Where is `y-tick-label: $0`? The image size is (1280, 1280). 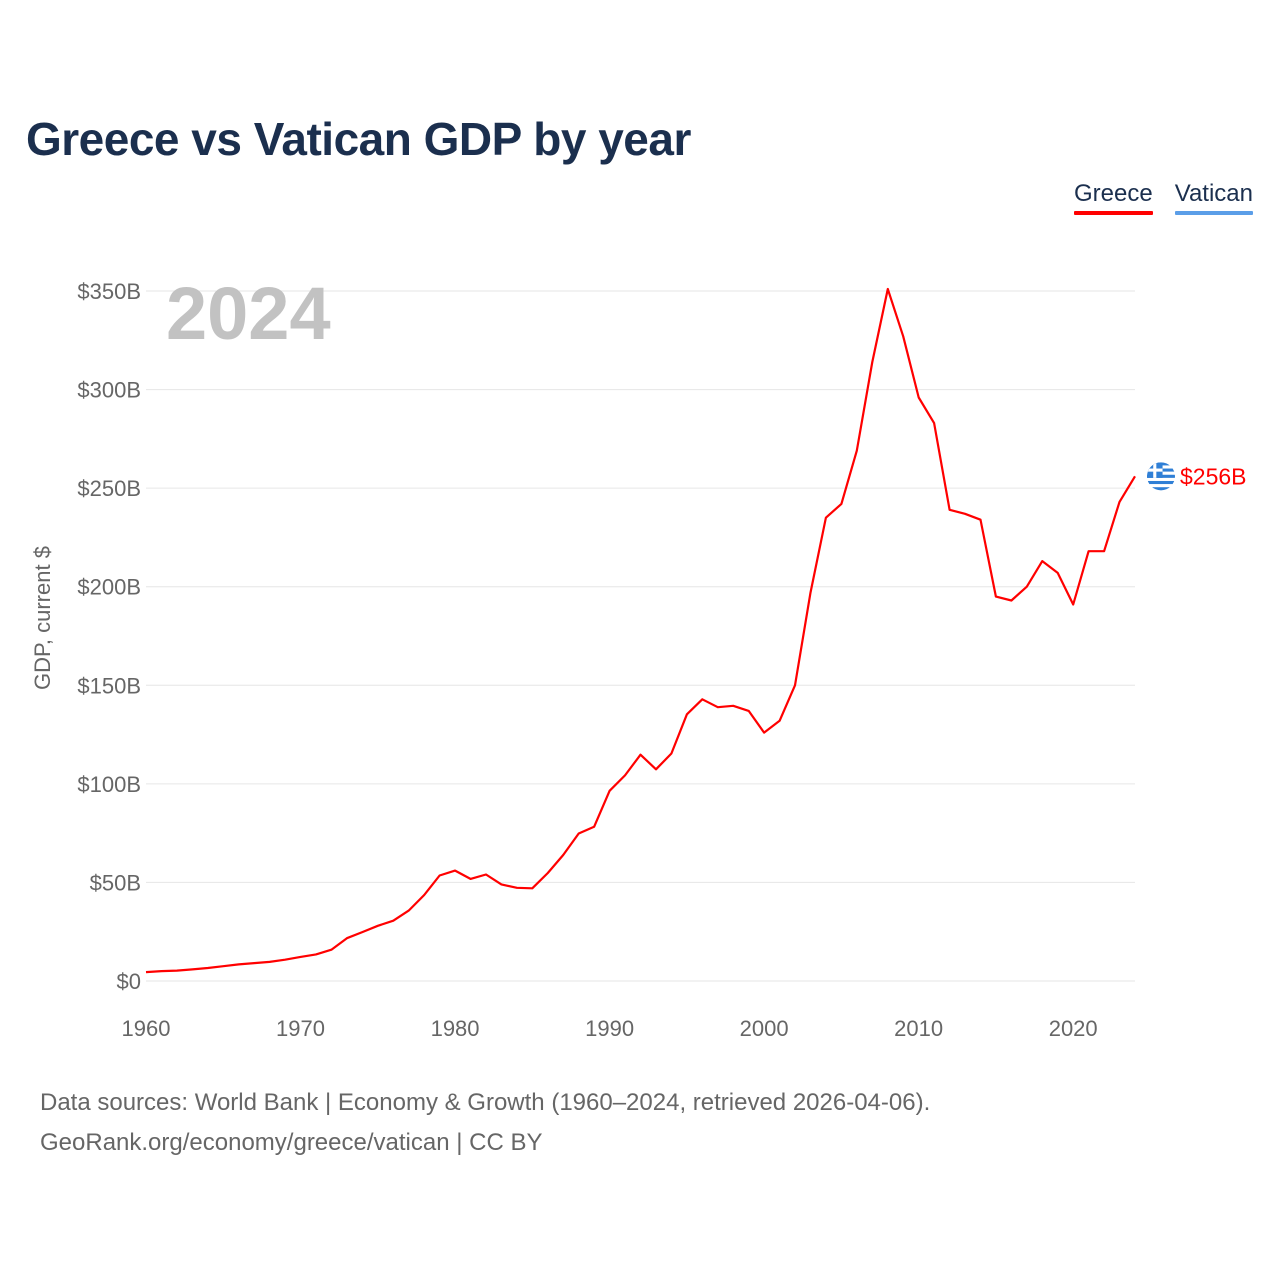 y-tick-label: $0 is located at coordinates (129, 981).